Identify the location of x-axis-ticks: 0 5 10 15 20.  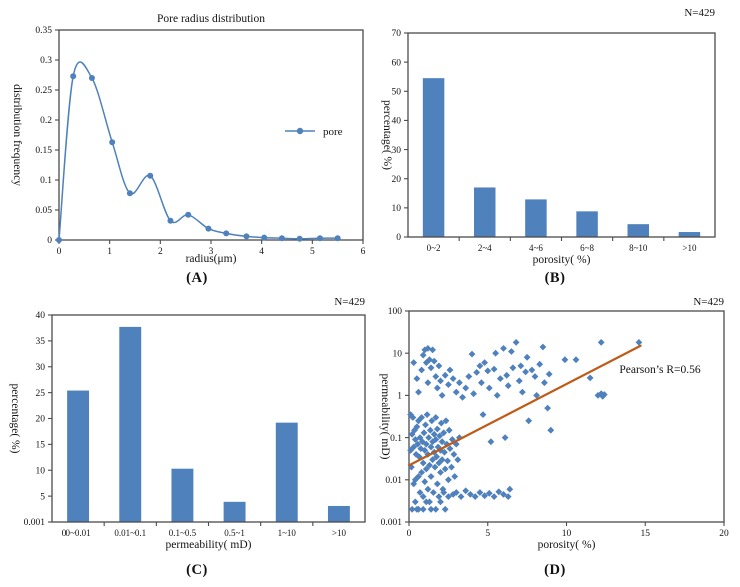
(568, 530).